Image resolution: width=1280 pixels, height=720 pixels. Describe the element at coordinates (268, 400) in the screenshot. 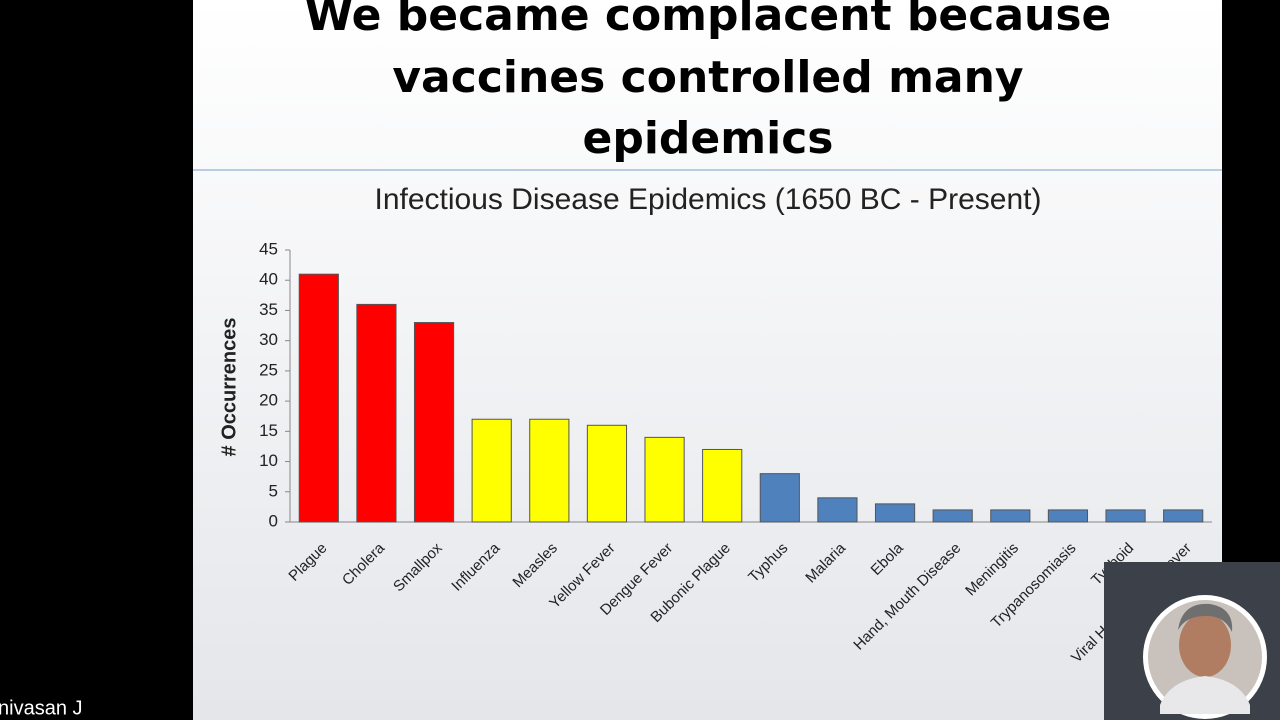

I see `y-tick-label: 20` at that location.